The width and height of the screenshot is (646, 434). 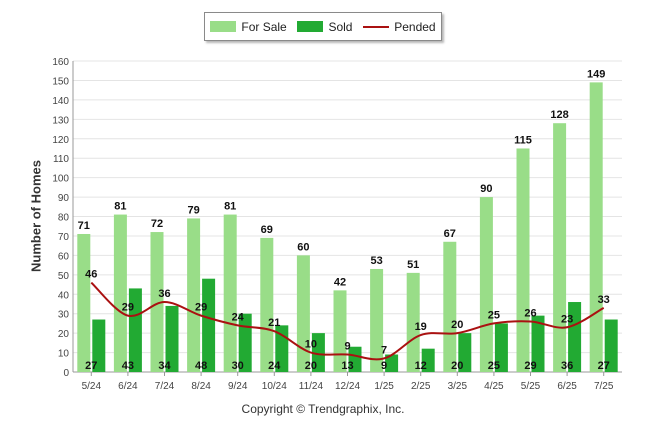 I want to click on legend: For Sale Sold Pended, so click(x=323, y=26).